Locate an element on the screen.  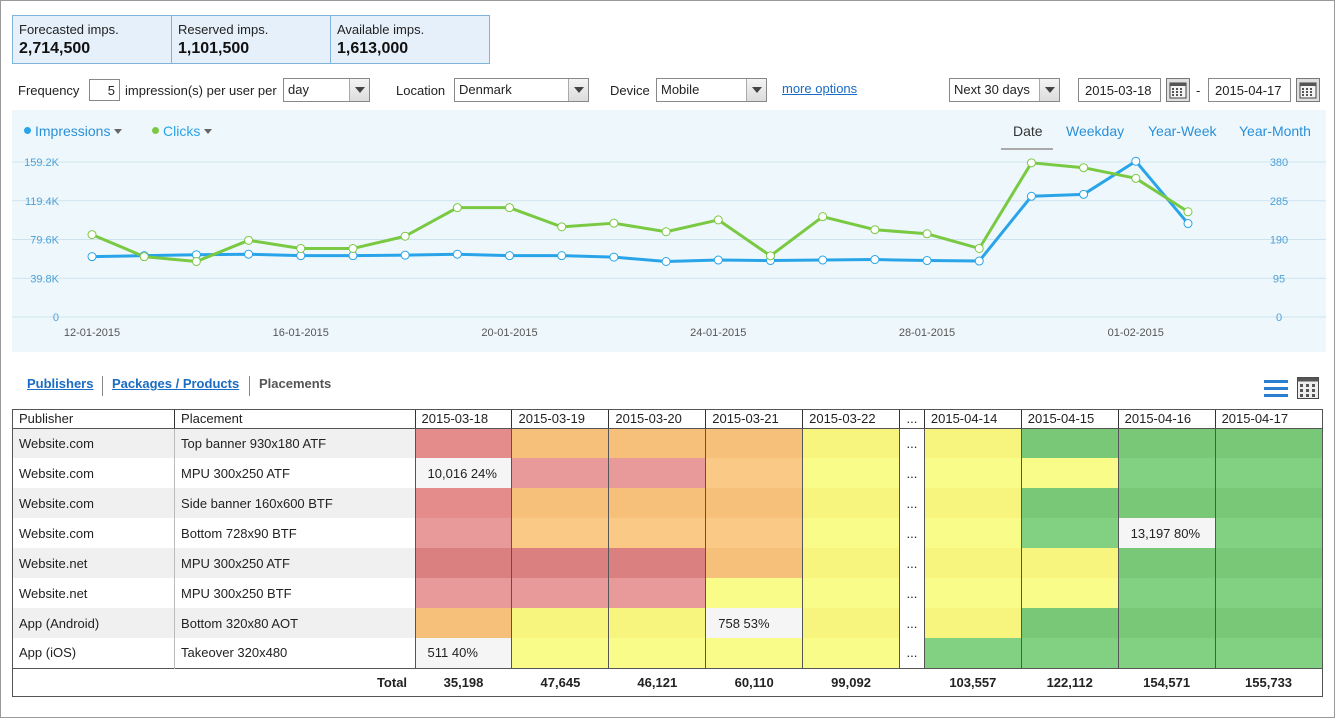
col-header-date: 2015-03-21 is located at coordinates (754, 419).